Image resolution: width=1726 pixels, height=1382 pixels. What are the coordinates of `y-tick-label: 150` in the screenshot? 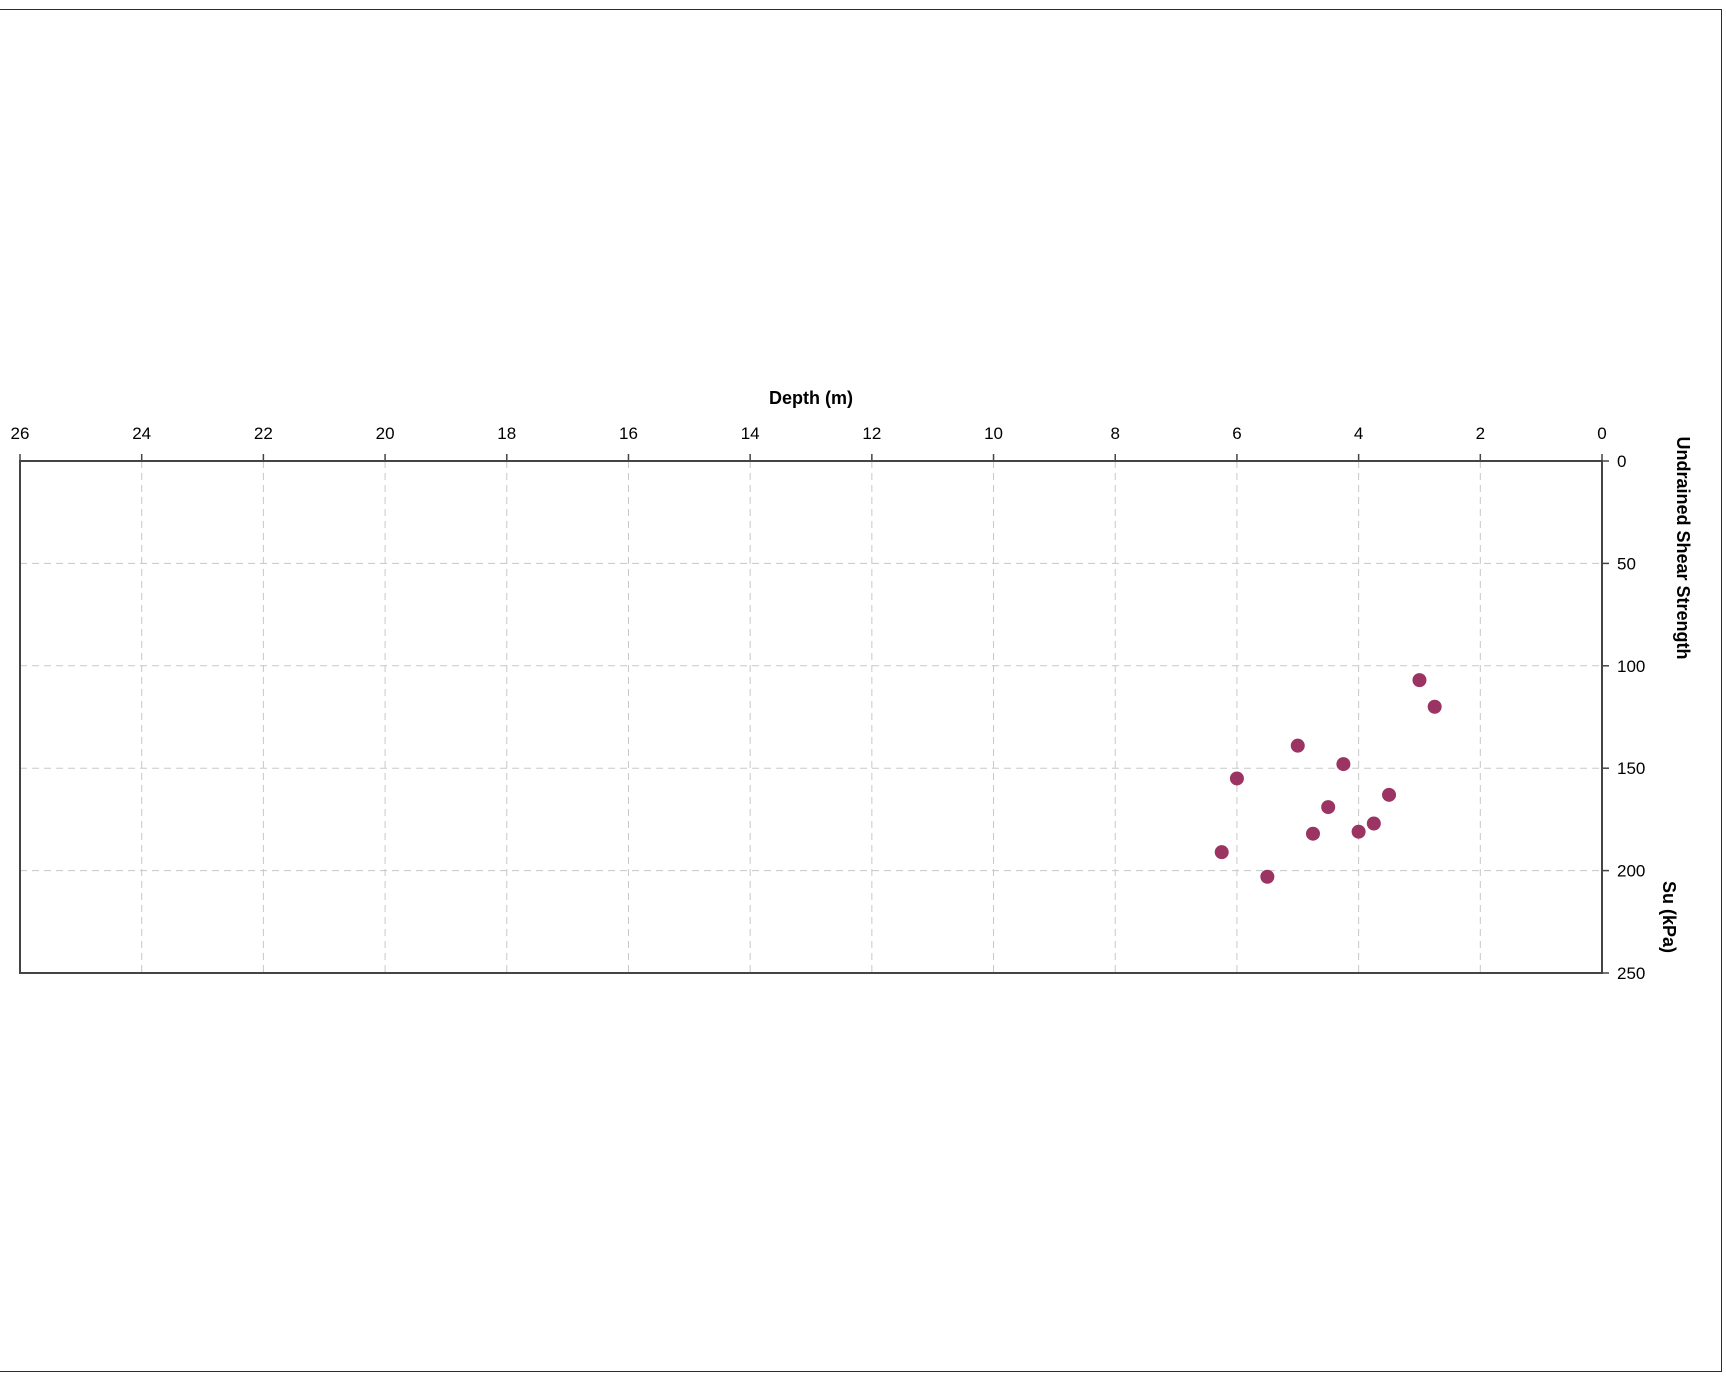 It's located at (1631, 768).